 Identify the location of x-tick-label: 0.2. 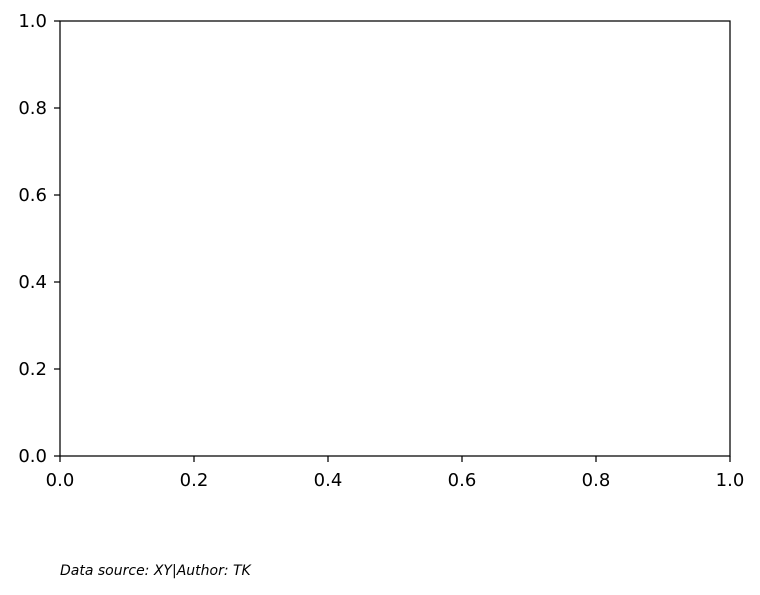
(194, 480).